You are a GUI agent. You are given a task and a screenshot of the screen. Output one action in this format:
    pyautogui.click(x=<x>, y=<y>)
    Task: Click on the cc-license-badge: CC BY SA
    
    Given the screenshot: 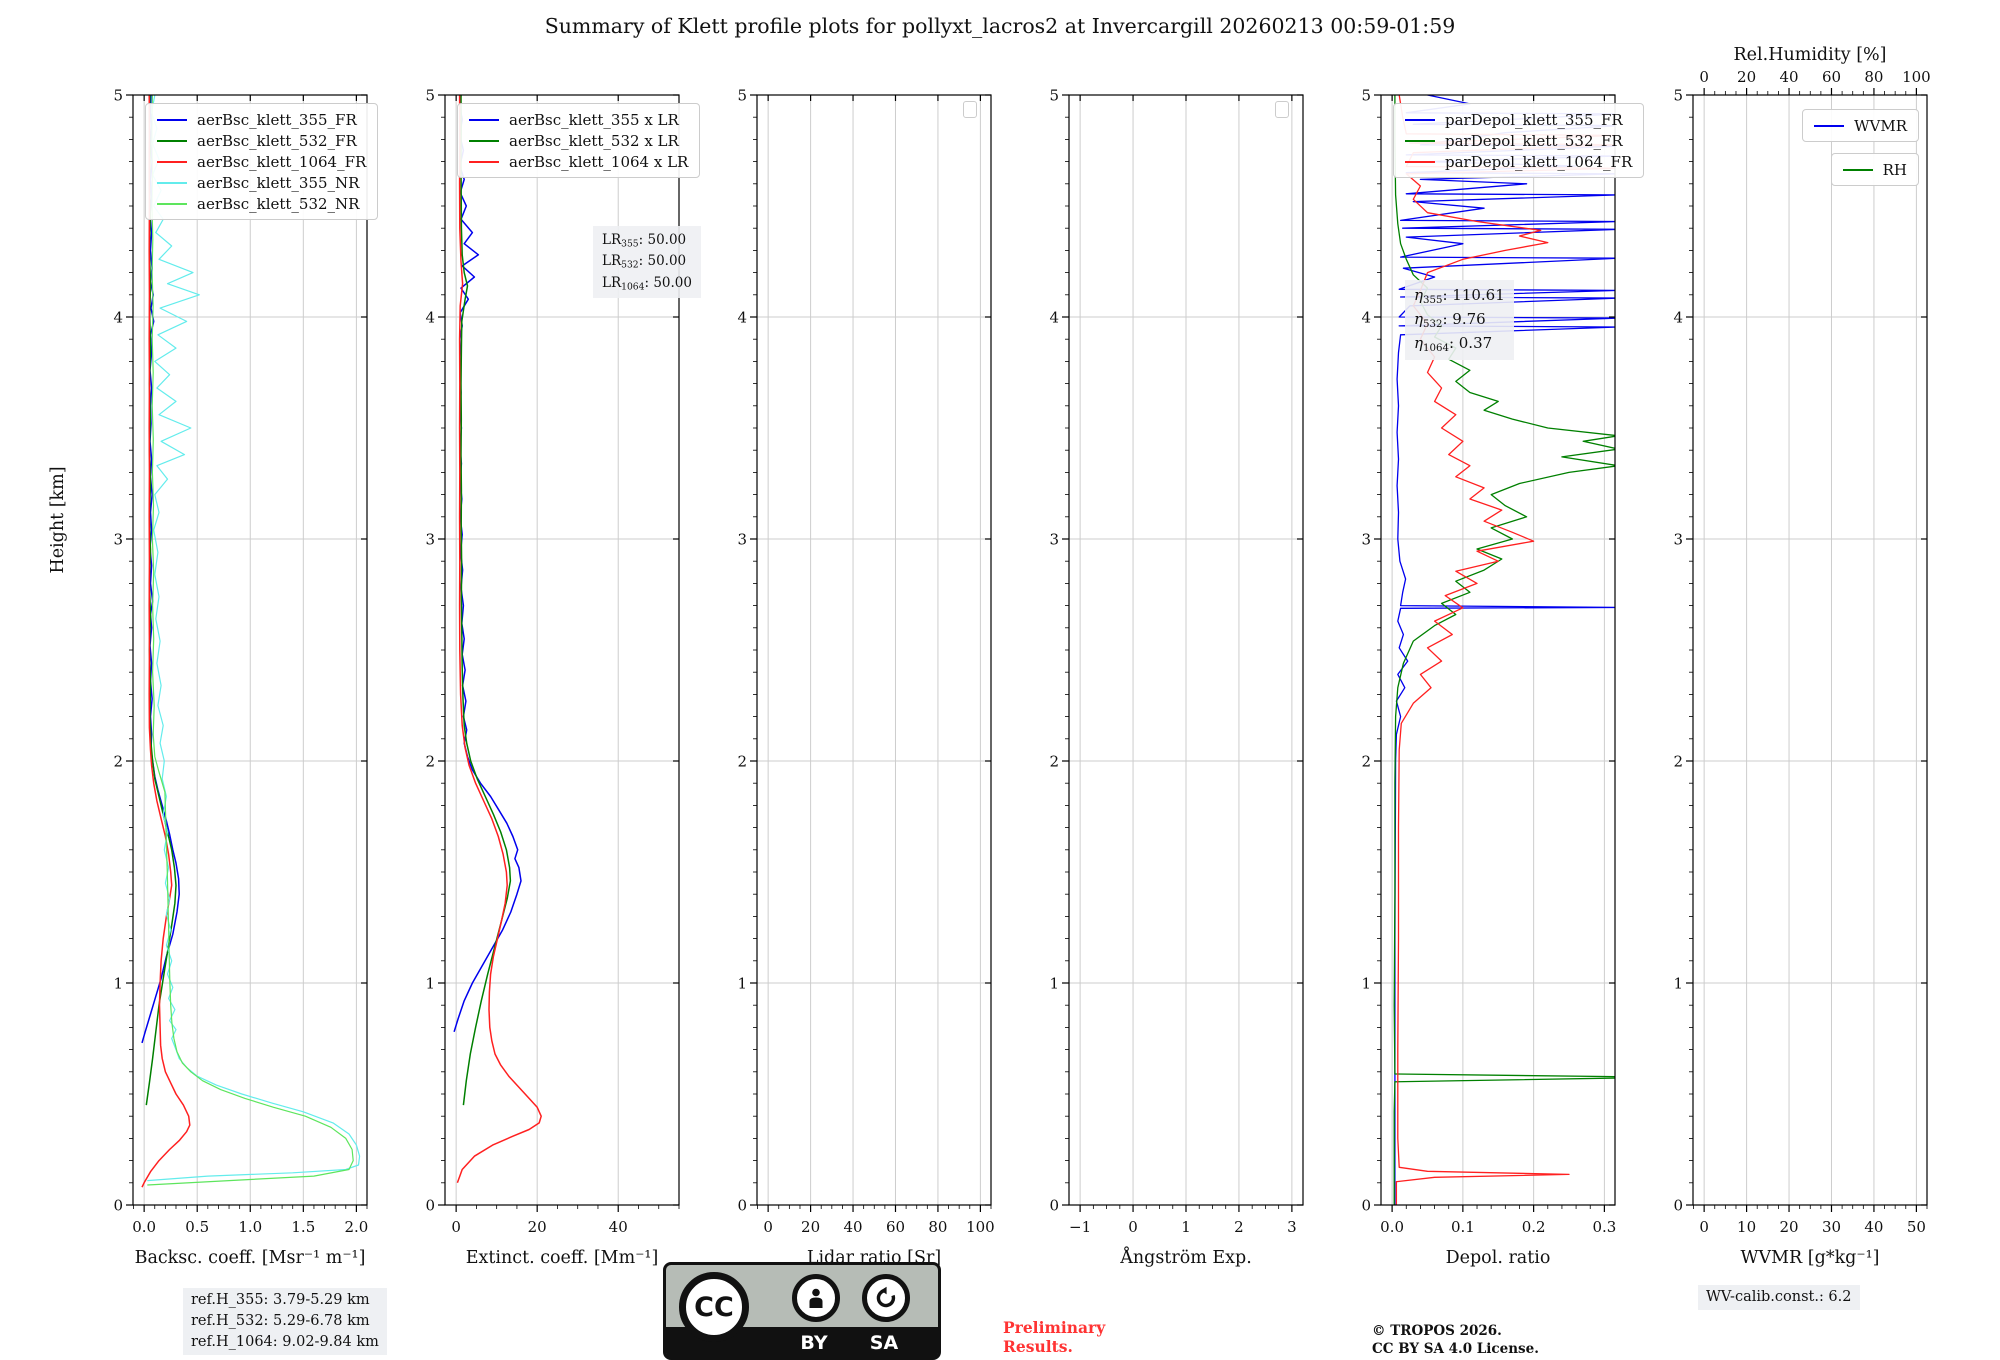 What is the action you would take?
    pyautogui.click(x=802, y=1311)
    